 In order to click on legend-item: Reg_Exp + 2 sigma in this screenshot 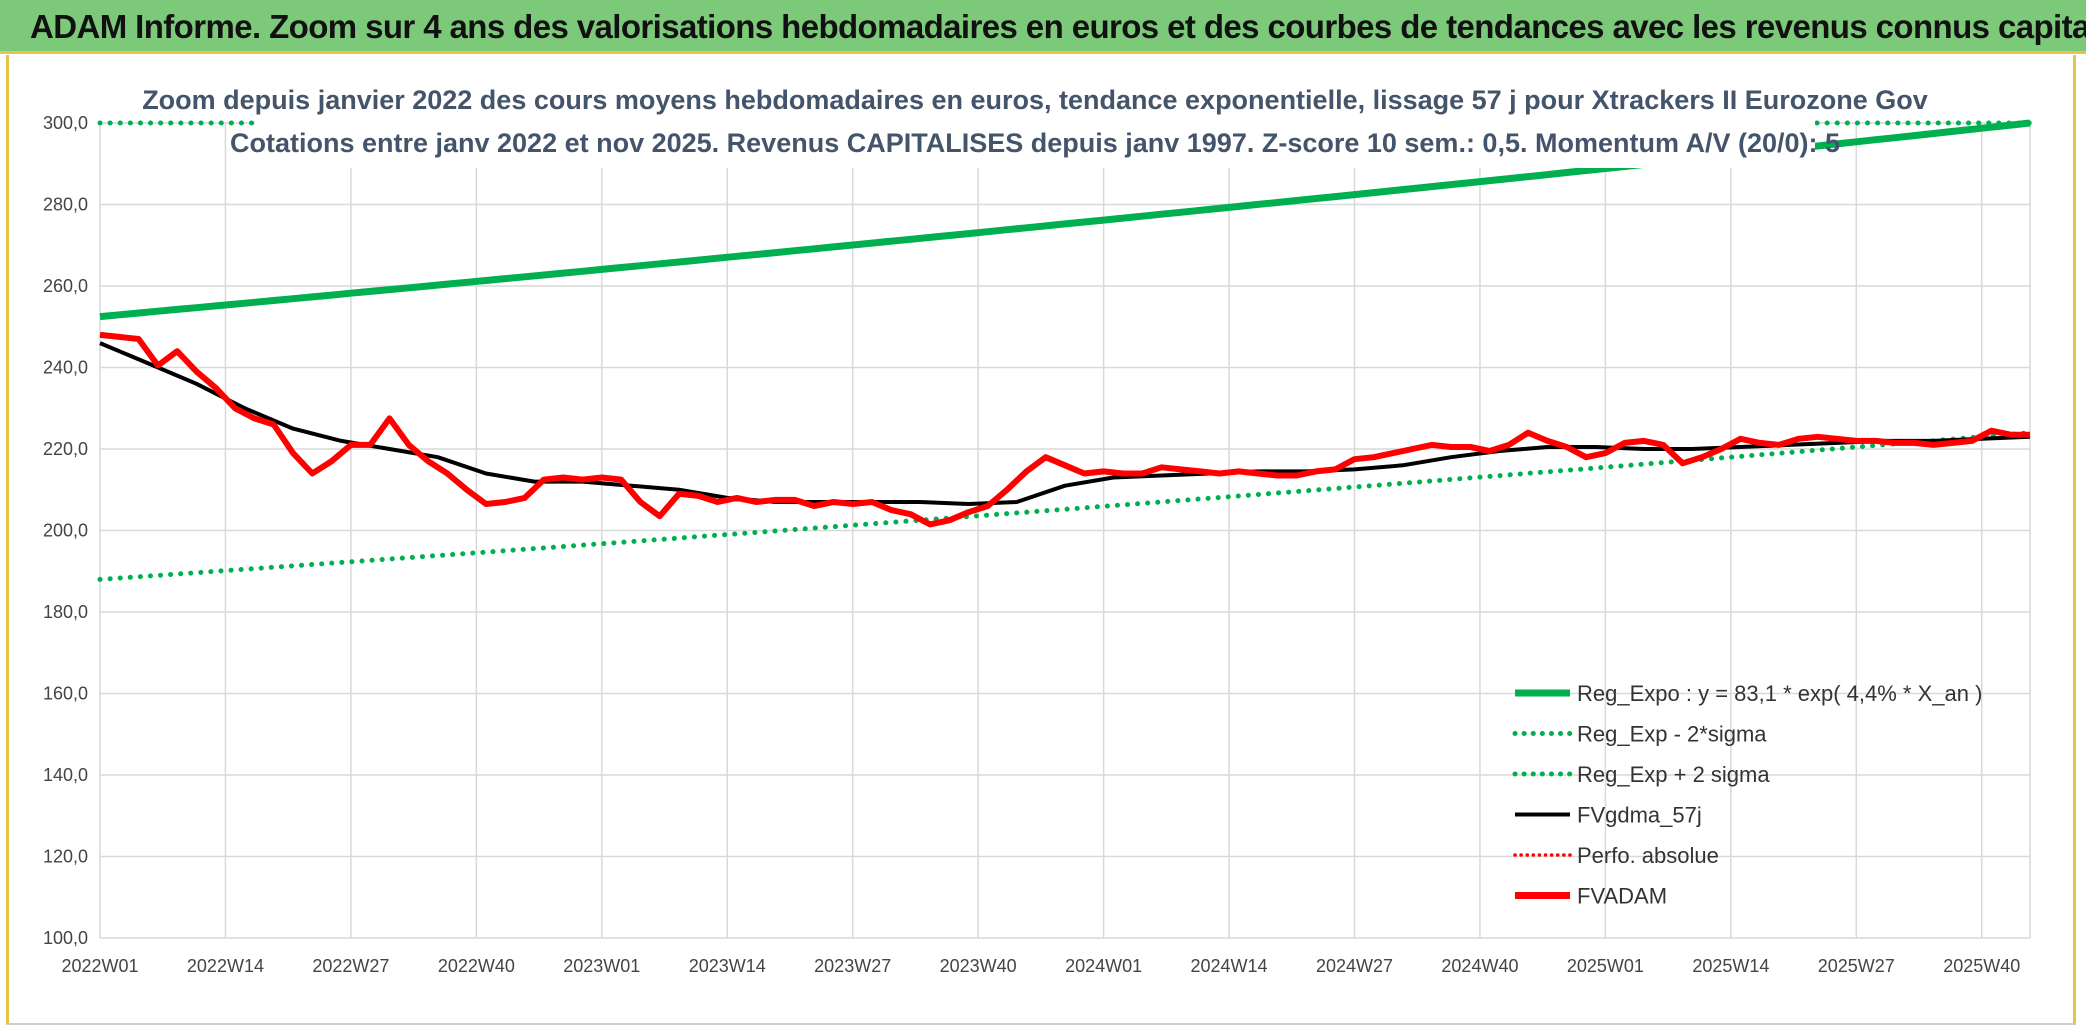, I will do `click(1641, 774)`.